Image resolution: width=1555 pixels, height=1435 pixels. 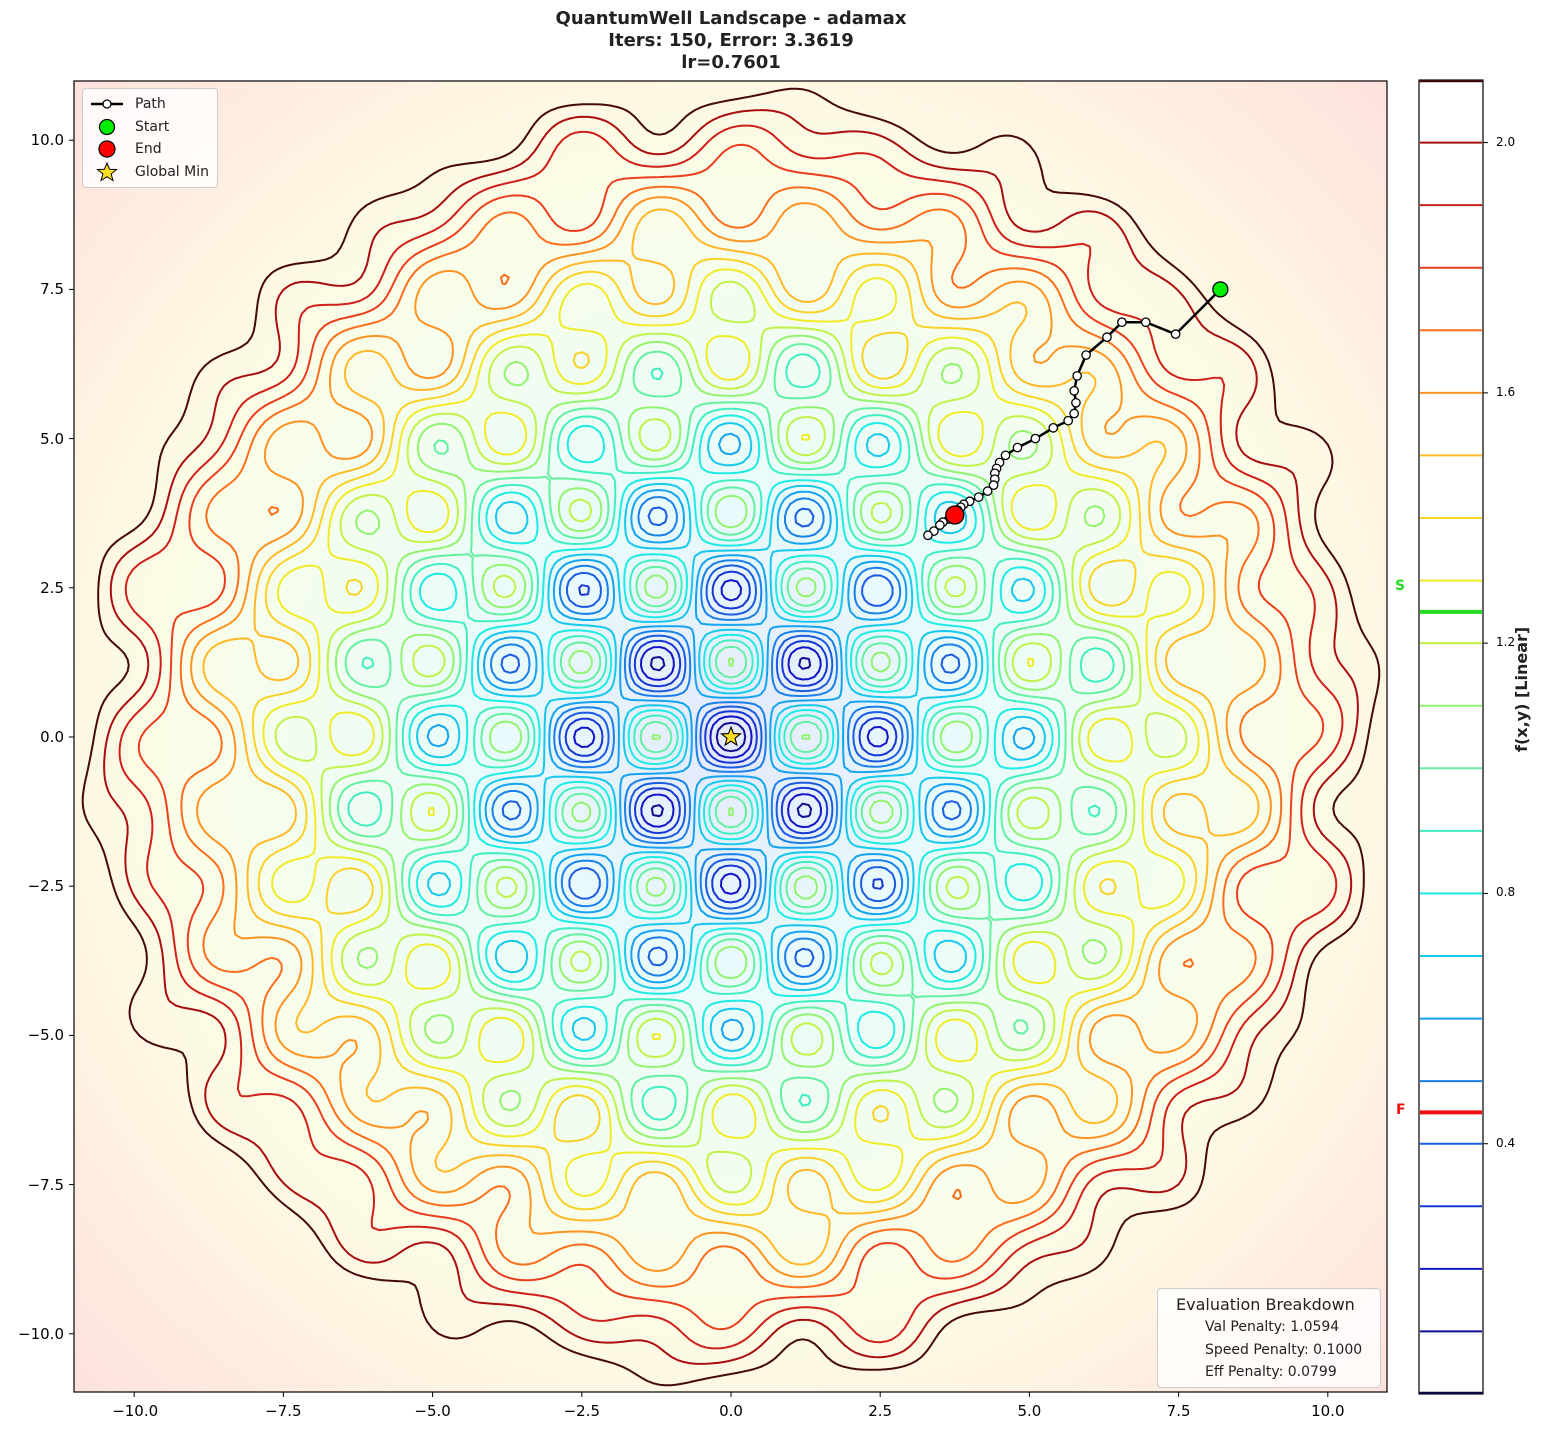 What do you see at coordinates (1401, 1110) in the screenshot?
I see `colorbar-final-marker: F` at bounding box center [1401, 1110].